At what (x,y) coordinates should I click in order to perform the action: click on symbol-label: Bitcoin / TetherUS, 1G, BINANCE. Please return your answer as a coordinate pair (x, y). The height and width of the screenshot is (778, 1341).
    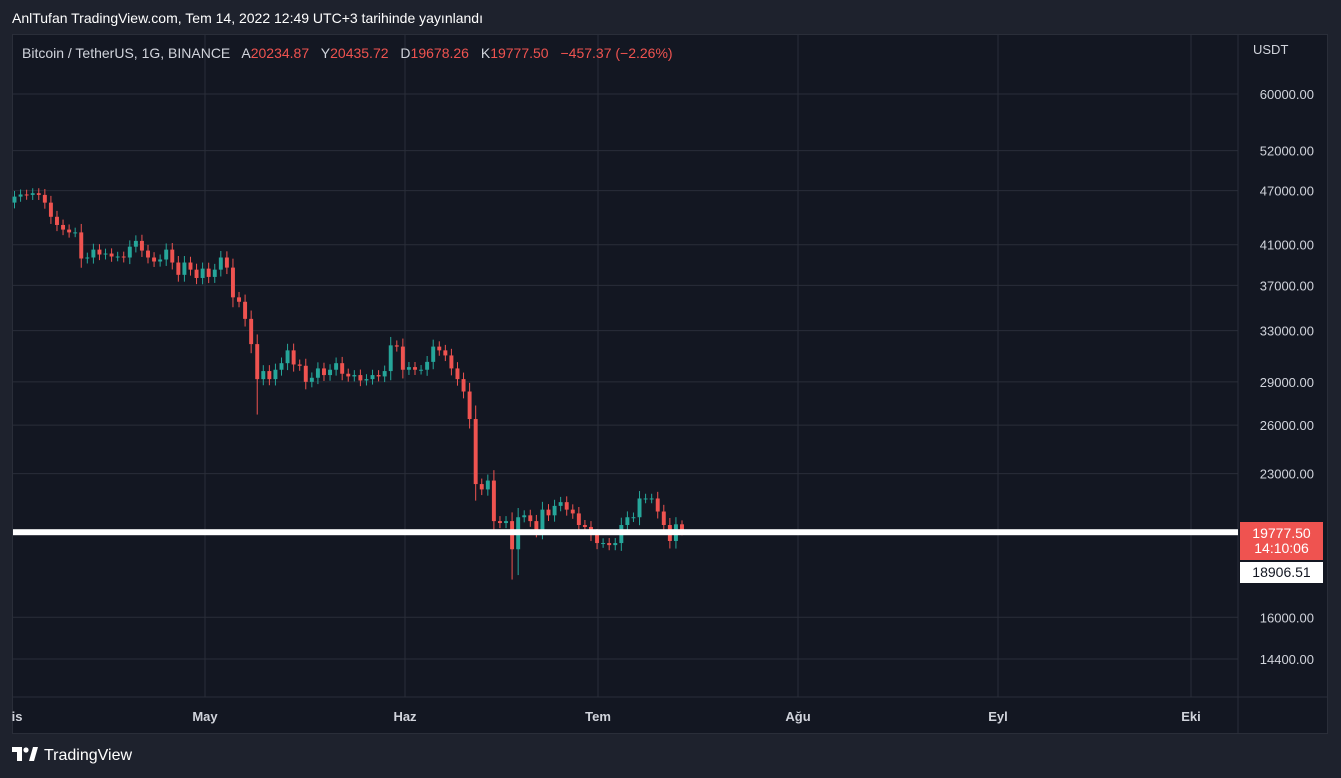
    Looking at the image, I should click on (126, 53).